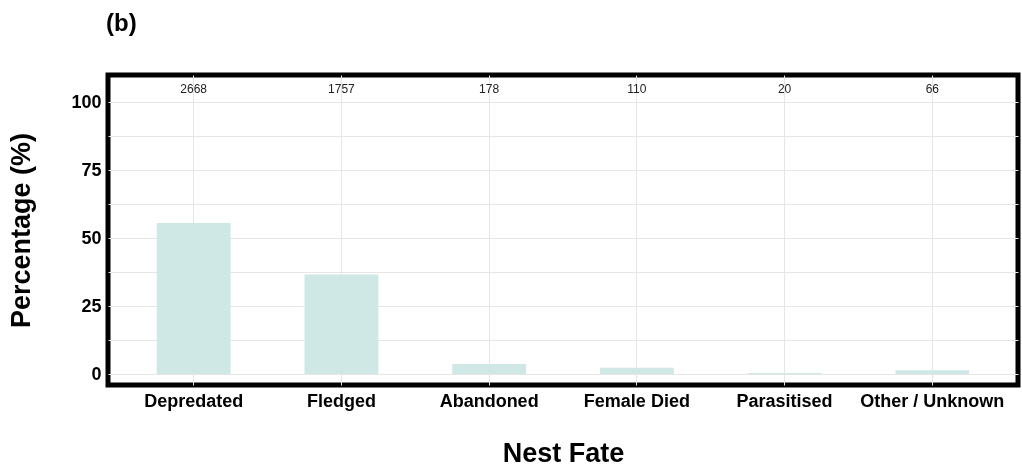 This screenshot has height=468, width=1022. What do you see at coordinates (341, 400) in the screenshot?
I see `x-tick-label: Fledged` at bounding box center [341, 400].